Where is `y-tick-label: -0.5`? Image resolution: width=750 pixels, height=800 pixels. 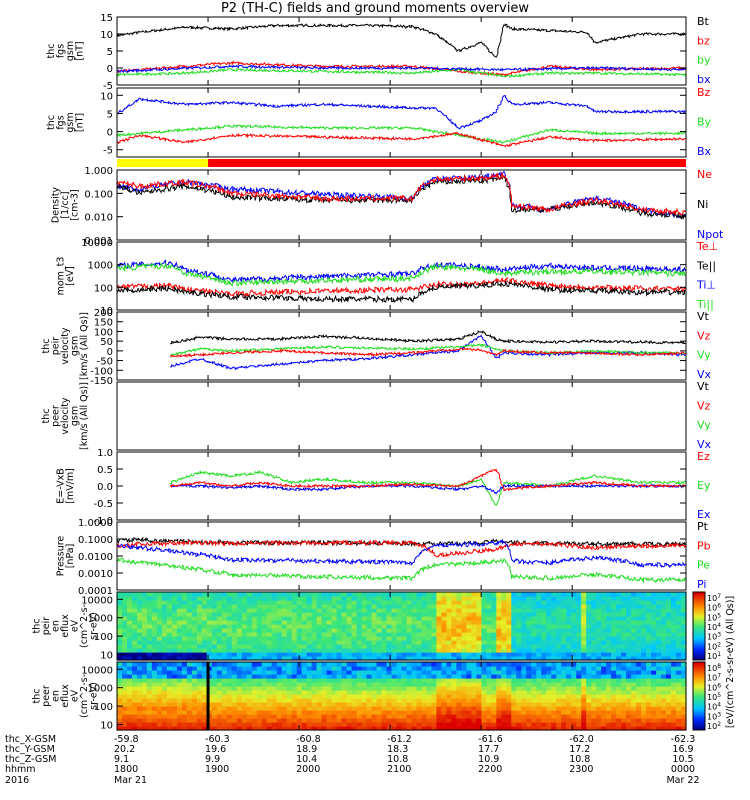
y-tick-label: -0.5 is located at coordinates (103, 504).